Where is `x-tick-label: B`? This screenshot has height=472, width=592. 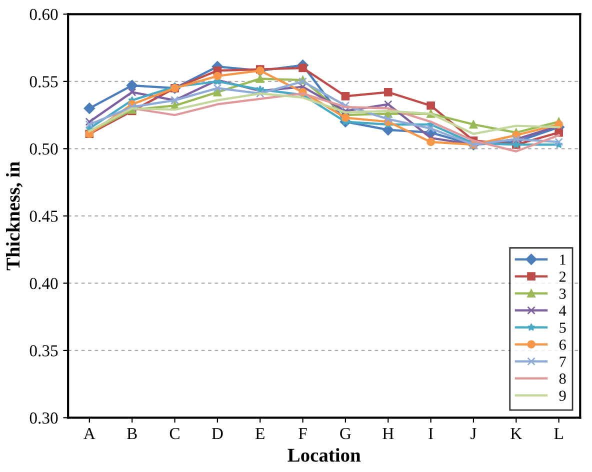 x-tick-label: B is located at coordinates (132, 434).